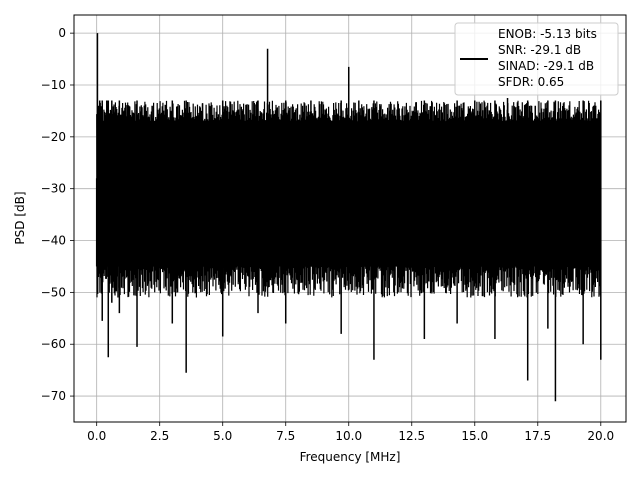 The image size is (640, 480). What do you see at coordinates (285, 436) in the screenshot?
I see `x-tick-label: 7.5` at bounding box center [285, 436].